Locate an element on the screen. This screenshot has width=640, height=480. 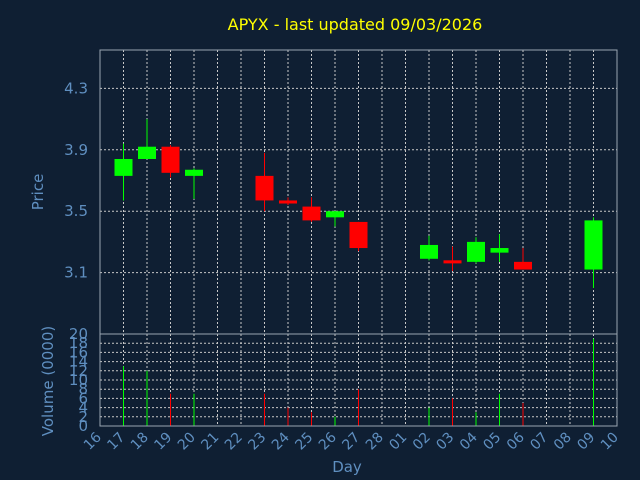
volume-tick-label: 0 is located at coordinates (83, 426).